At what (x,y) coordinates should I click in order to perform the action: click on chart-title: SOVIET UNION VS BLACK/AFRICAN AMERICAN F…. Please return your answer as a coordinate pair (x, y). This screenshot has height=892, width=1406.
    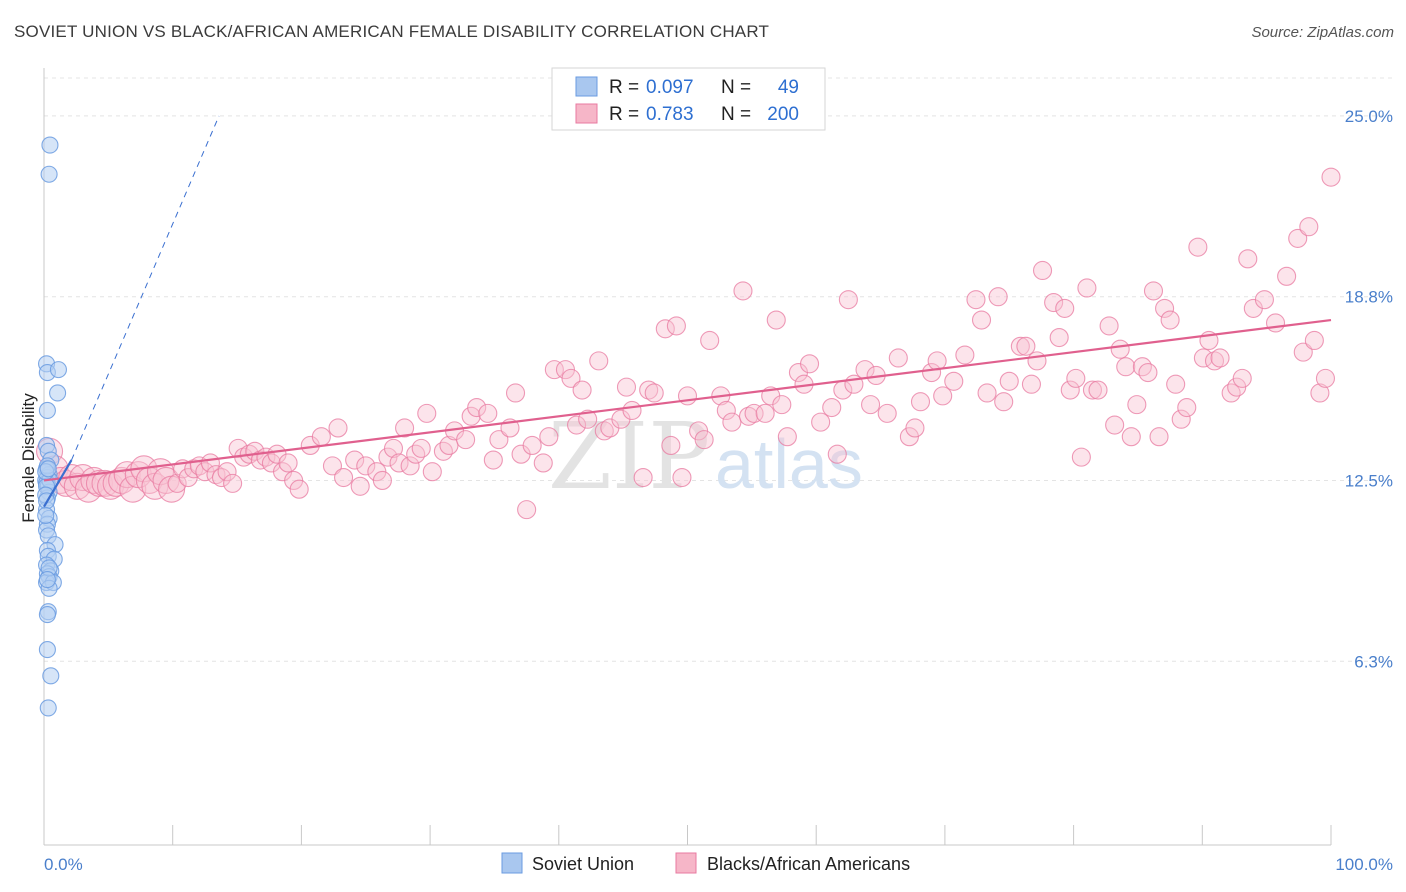
    Looking at the image, I should click on (392, 31).